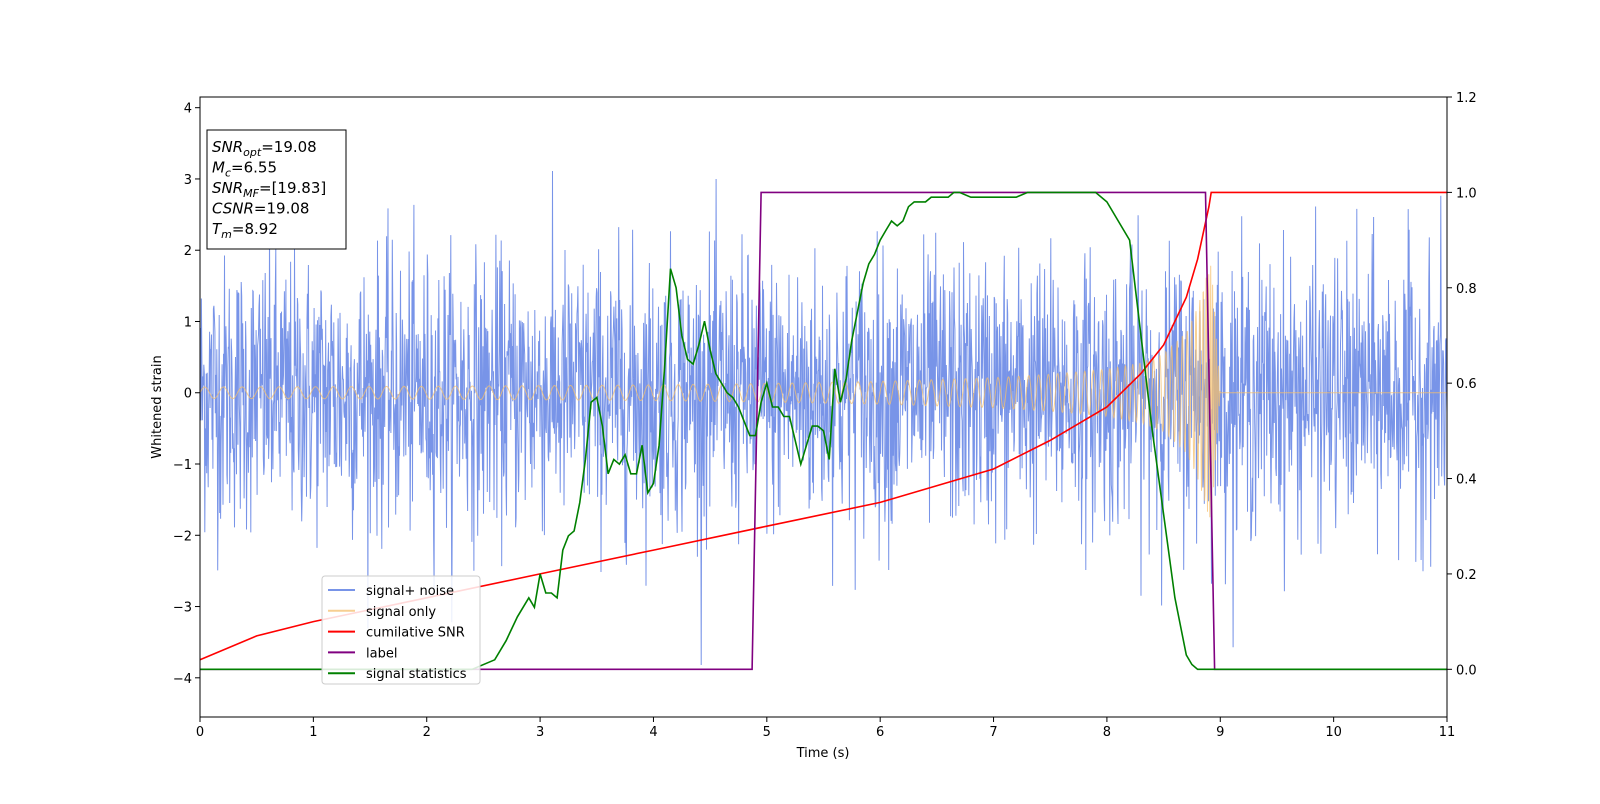  What do you see at coordinates (1466, 193) in the screenshot?
I see `y2-tick-label: 1.0` at bounding box center [1466, 193].